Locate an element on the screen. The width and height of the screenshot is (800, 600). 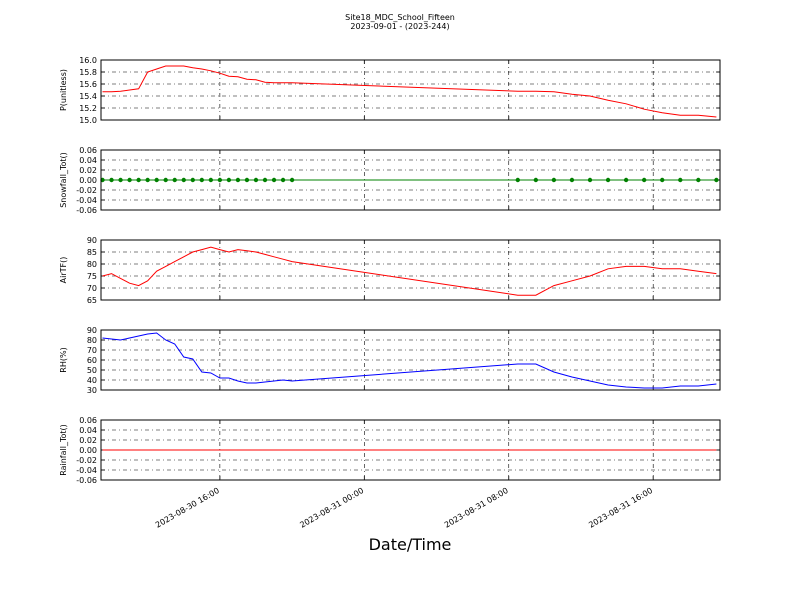
y-tick-label: 75 is located at coordinates (92, 276).